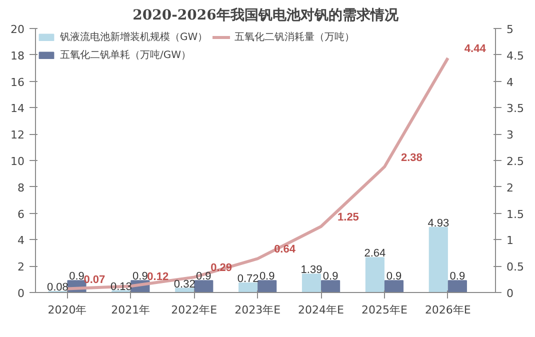  What do you see at coordinates (375, 254) in the screenshot?
I see `data-label: 2.64` at bounding box center [375, 254].